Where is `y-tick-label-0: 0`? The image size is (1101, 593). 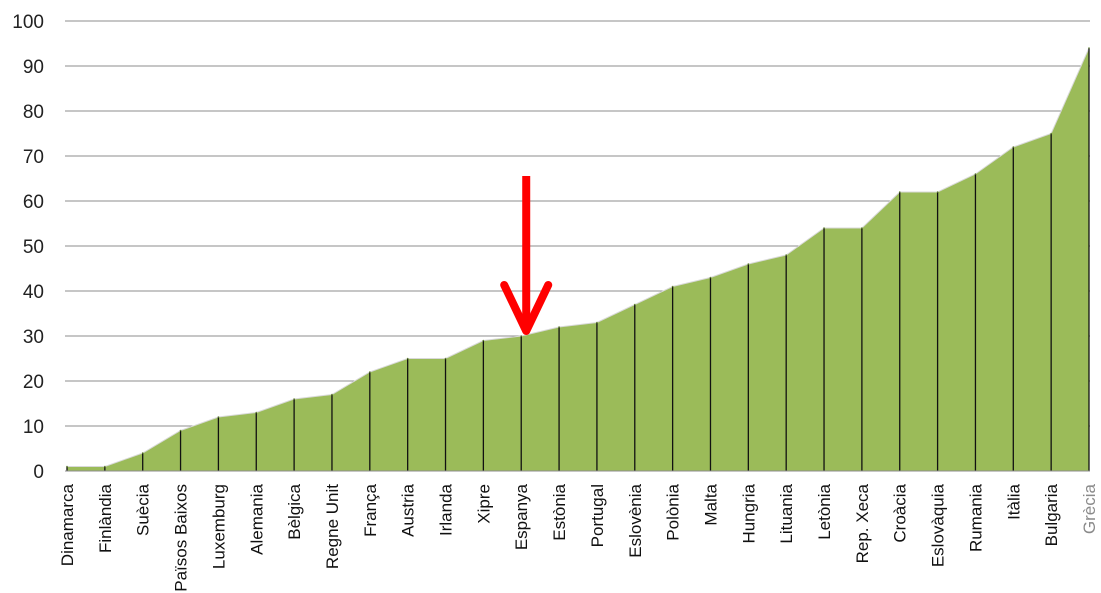
y-tick-label-0: 0 is located at coordinates (38, 472).